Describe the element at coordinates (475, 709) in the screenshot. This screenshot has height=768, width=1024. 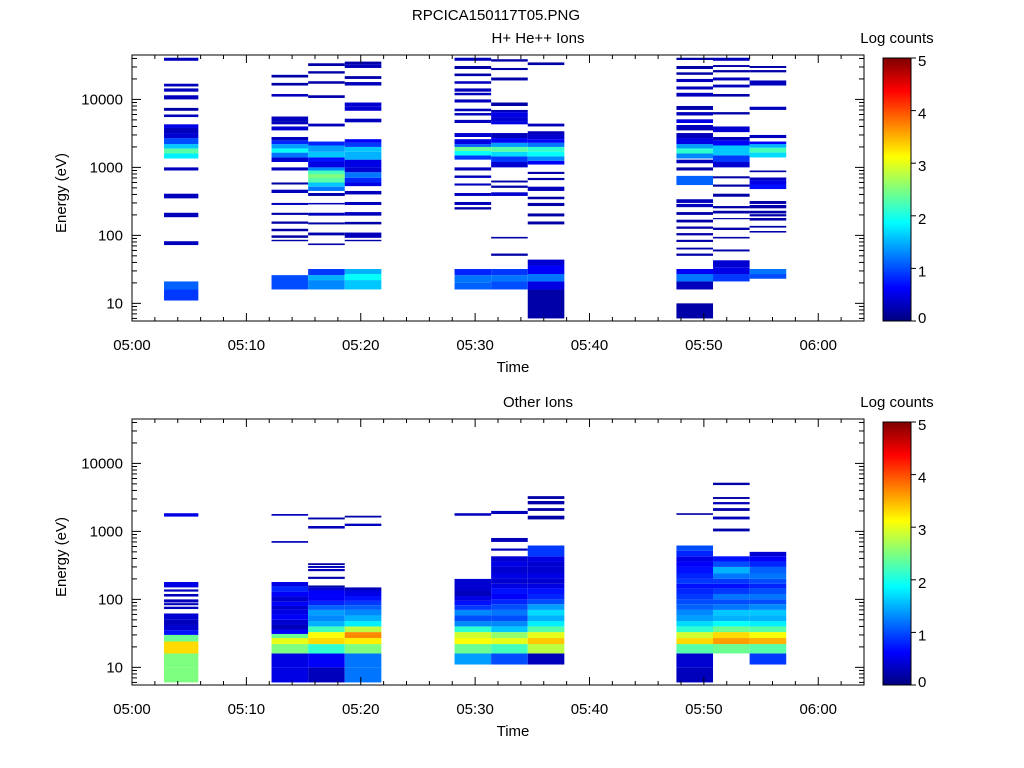
I see `x-tick-label: 05:30` at that location.